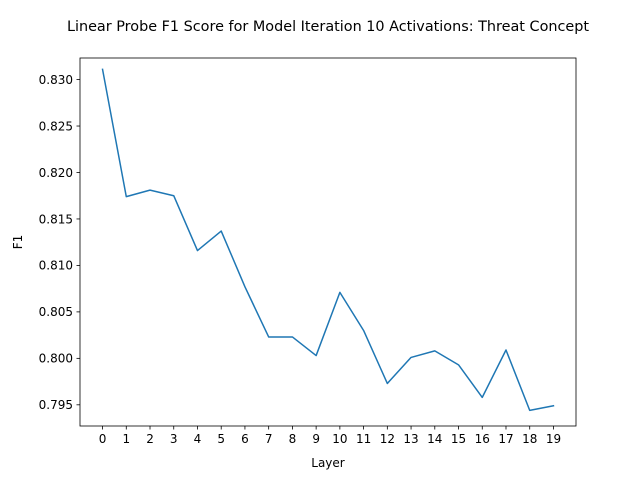  Describe the element at coordinates (56, 173) in the screenshot. I see `y-tick-label: 0.820` at that location.